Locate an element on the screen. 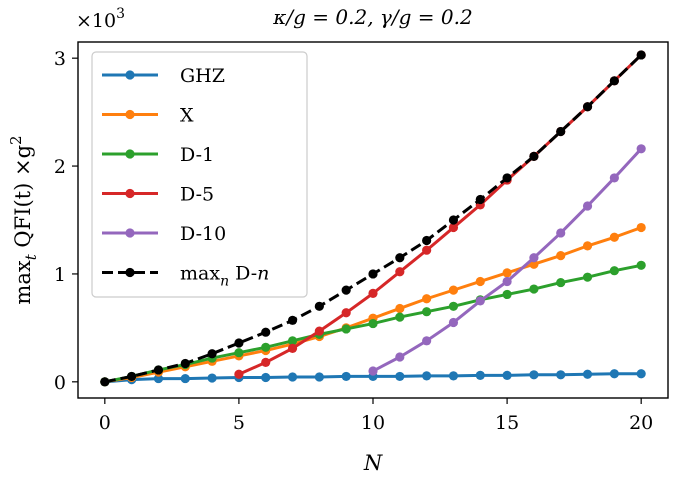  y-tick-label: 0 is located at coordinates (60, 383).